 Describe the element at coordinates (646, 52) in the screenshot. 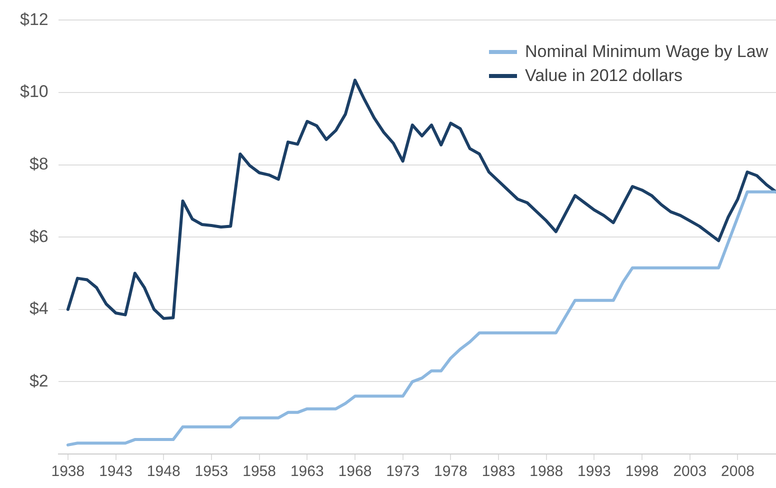

I see `legend-label: Nominal Minimum Wage by Law` at that location.